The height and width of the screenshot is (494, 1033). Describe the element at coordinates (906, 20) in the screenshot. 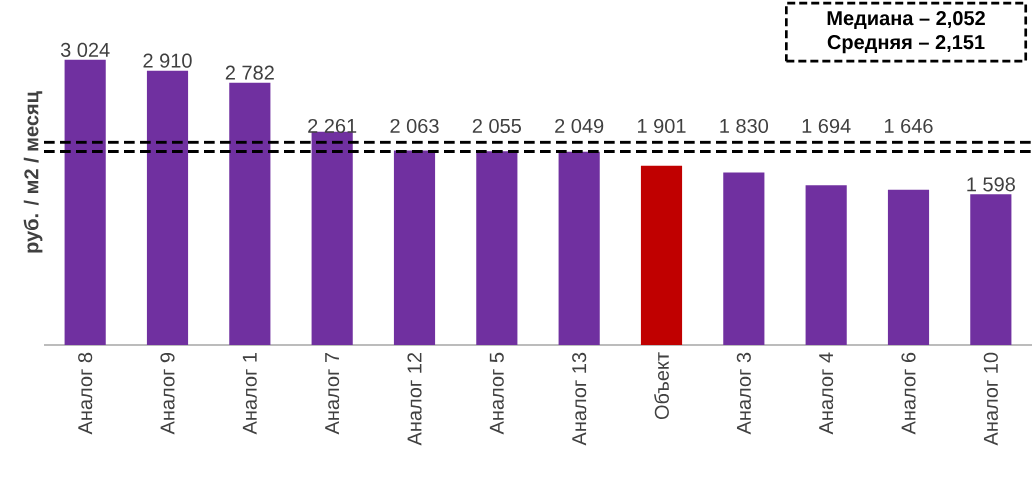

I see `text: Медиана – 2,052` at that location.